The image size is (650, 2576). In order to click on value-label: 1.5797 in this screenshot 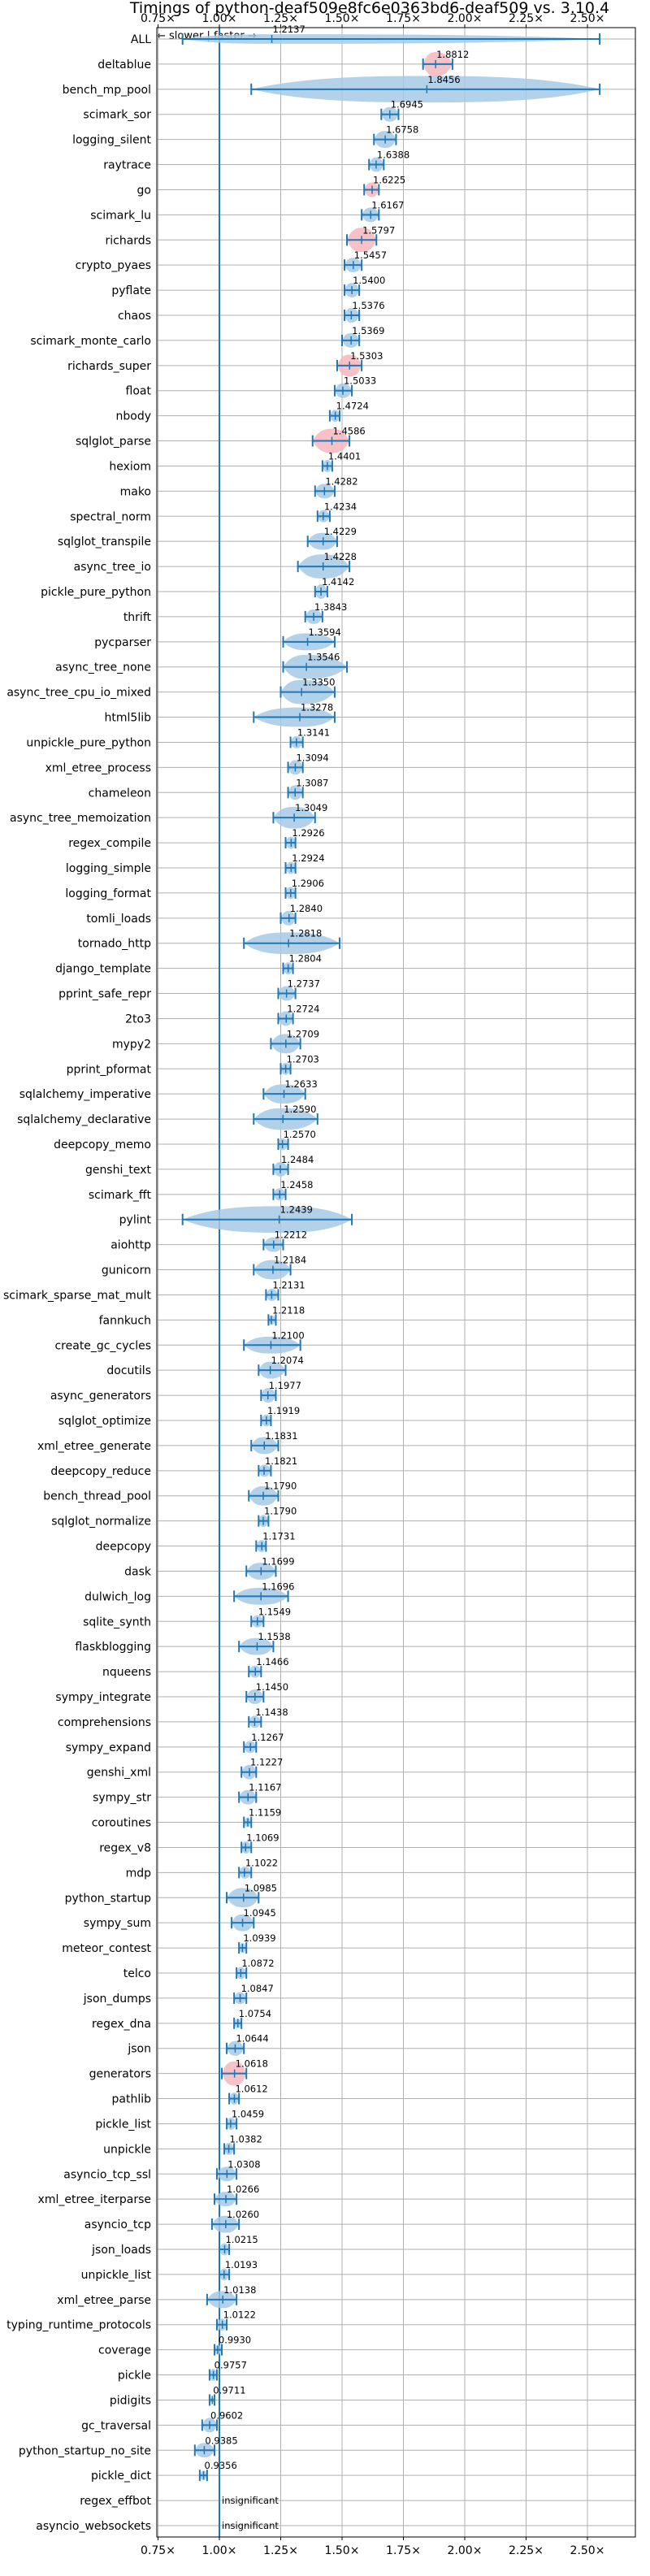, I will do `click(378, 230)`.